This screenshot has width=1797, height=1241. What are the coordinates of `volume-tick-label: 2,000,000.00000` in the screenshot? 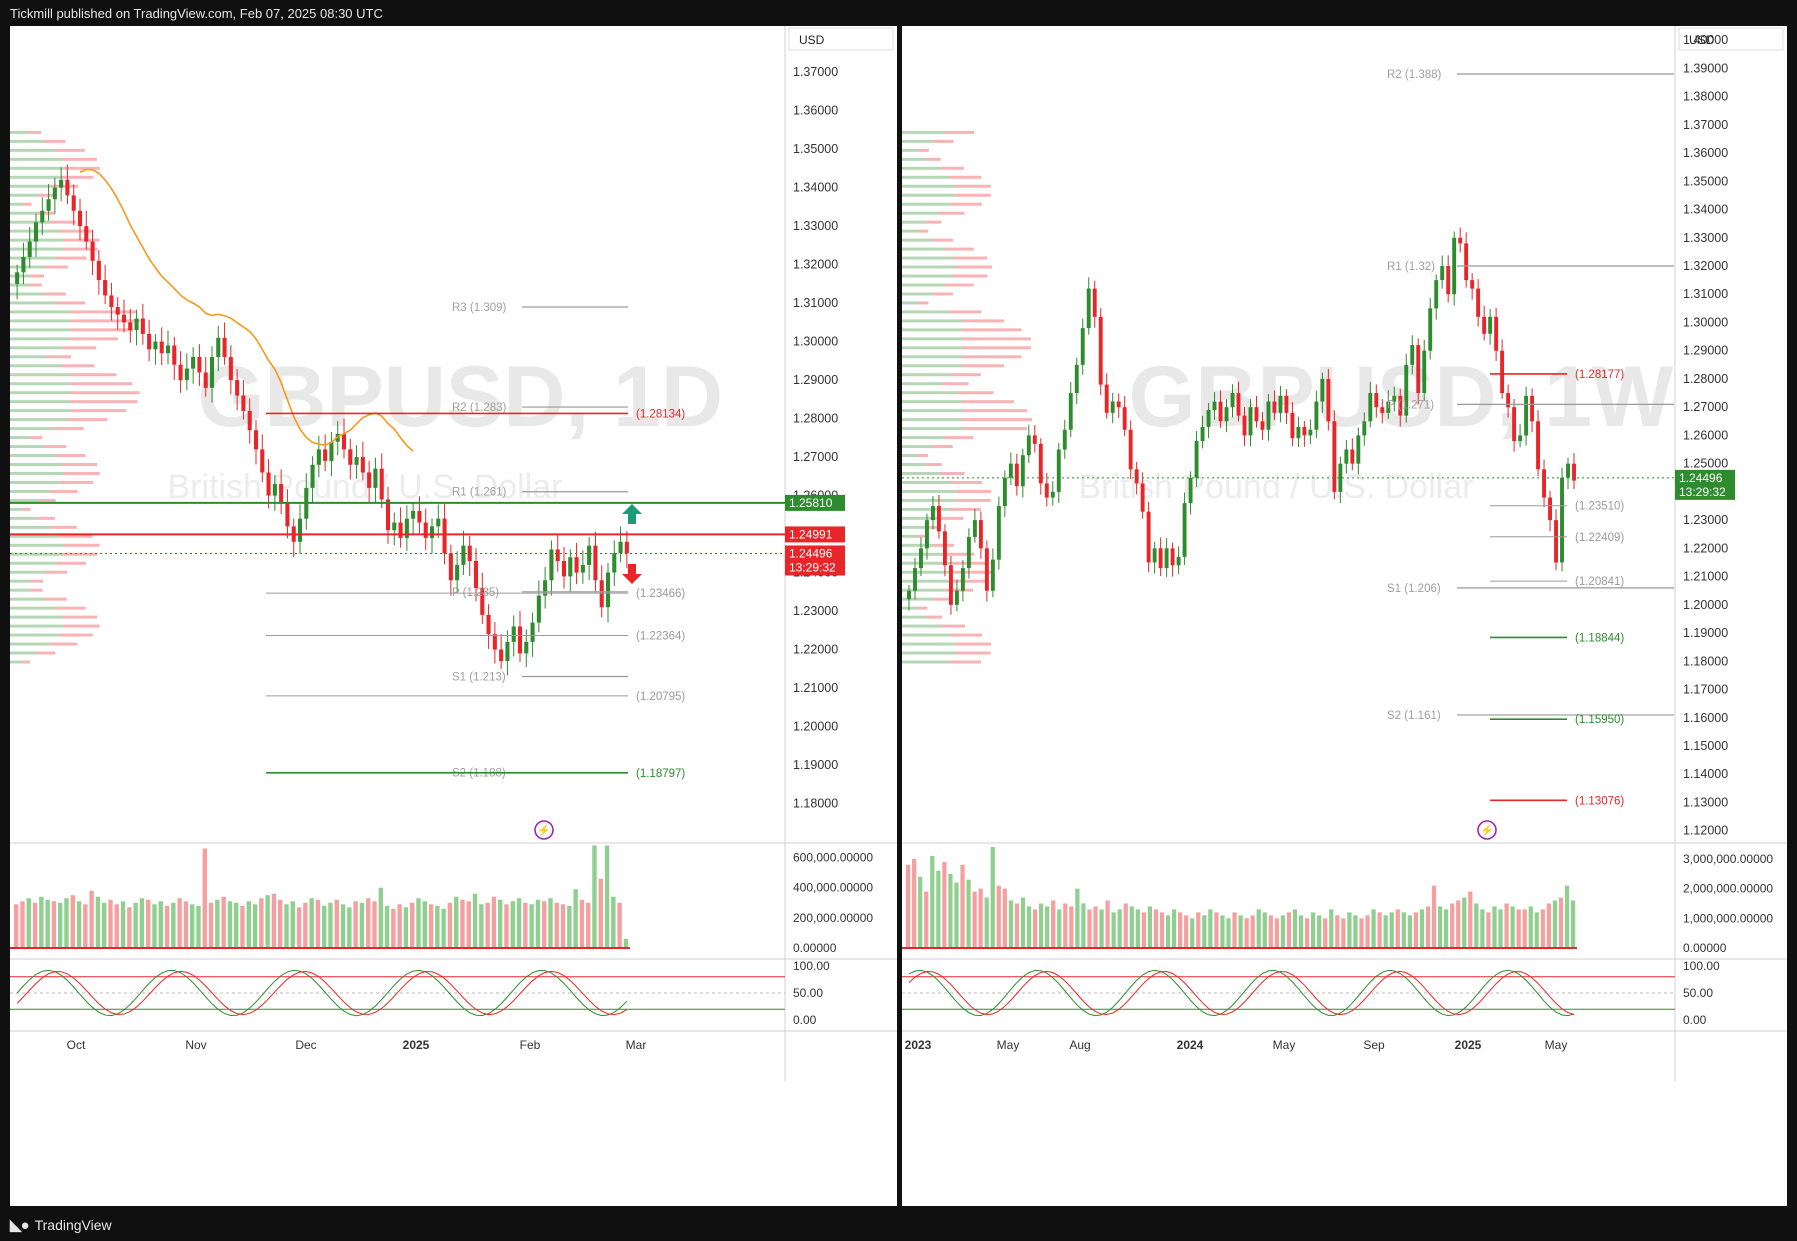 It's located at (1728, 889).